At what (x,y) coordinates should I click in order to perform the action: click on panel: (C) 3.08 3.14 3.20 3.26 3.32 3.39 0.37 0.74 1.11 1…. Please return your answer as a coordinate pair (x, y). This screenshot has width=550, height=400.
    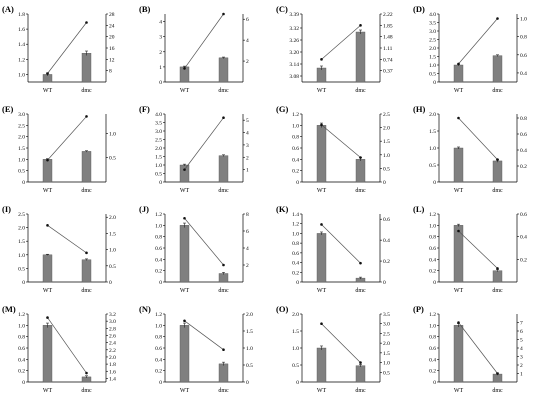
    Looking at the image, I should click on (334, 49).